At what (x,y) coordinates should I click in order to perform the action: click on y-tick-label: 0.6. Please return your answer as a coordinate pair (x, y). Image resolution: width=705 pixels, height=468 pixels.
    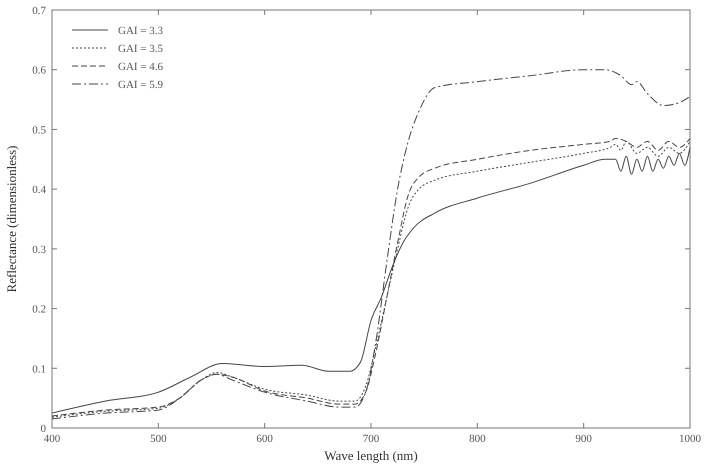
    Looking at the image, I should click on (39, 70).